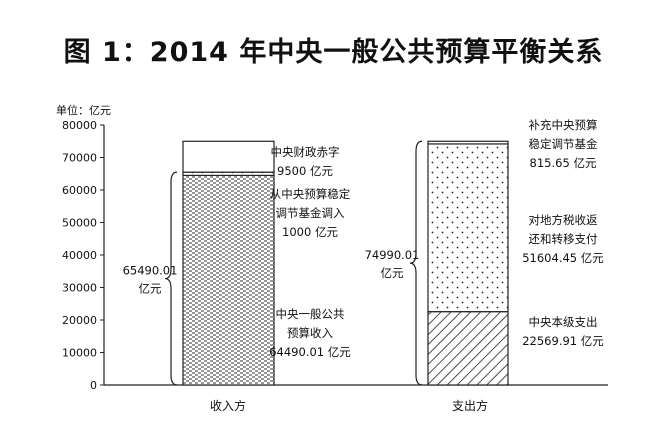 The height and width of the screenshot is (439, 667). Describe the element at coordinates (563, 322) in the screenshot. I see `segment-label-line: 中央本级支出` at that location.